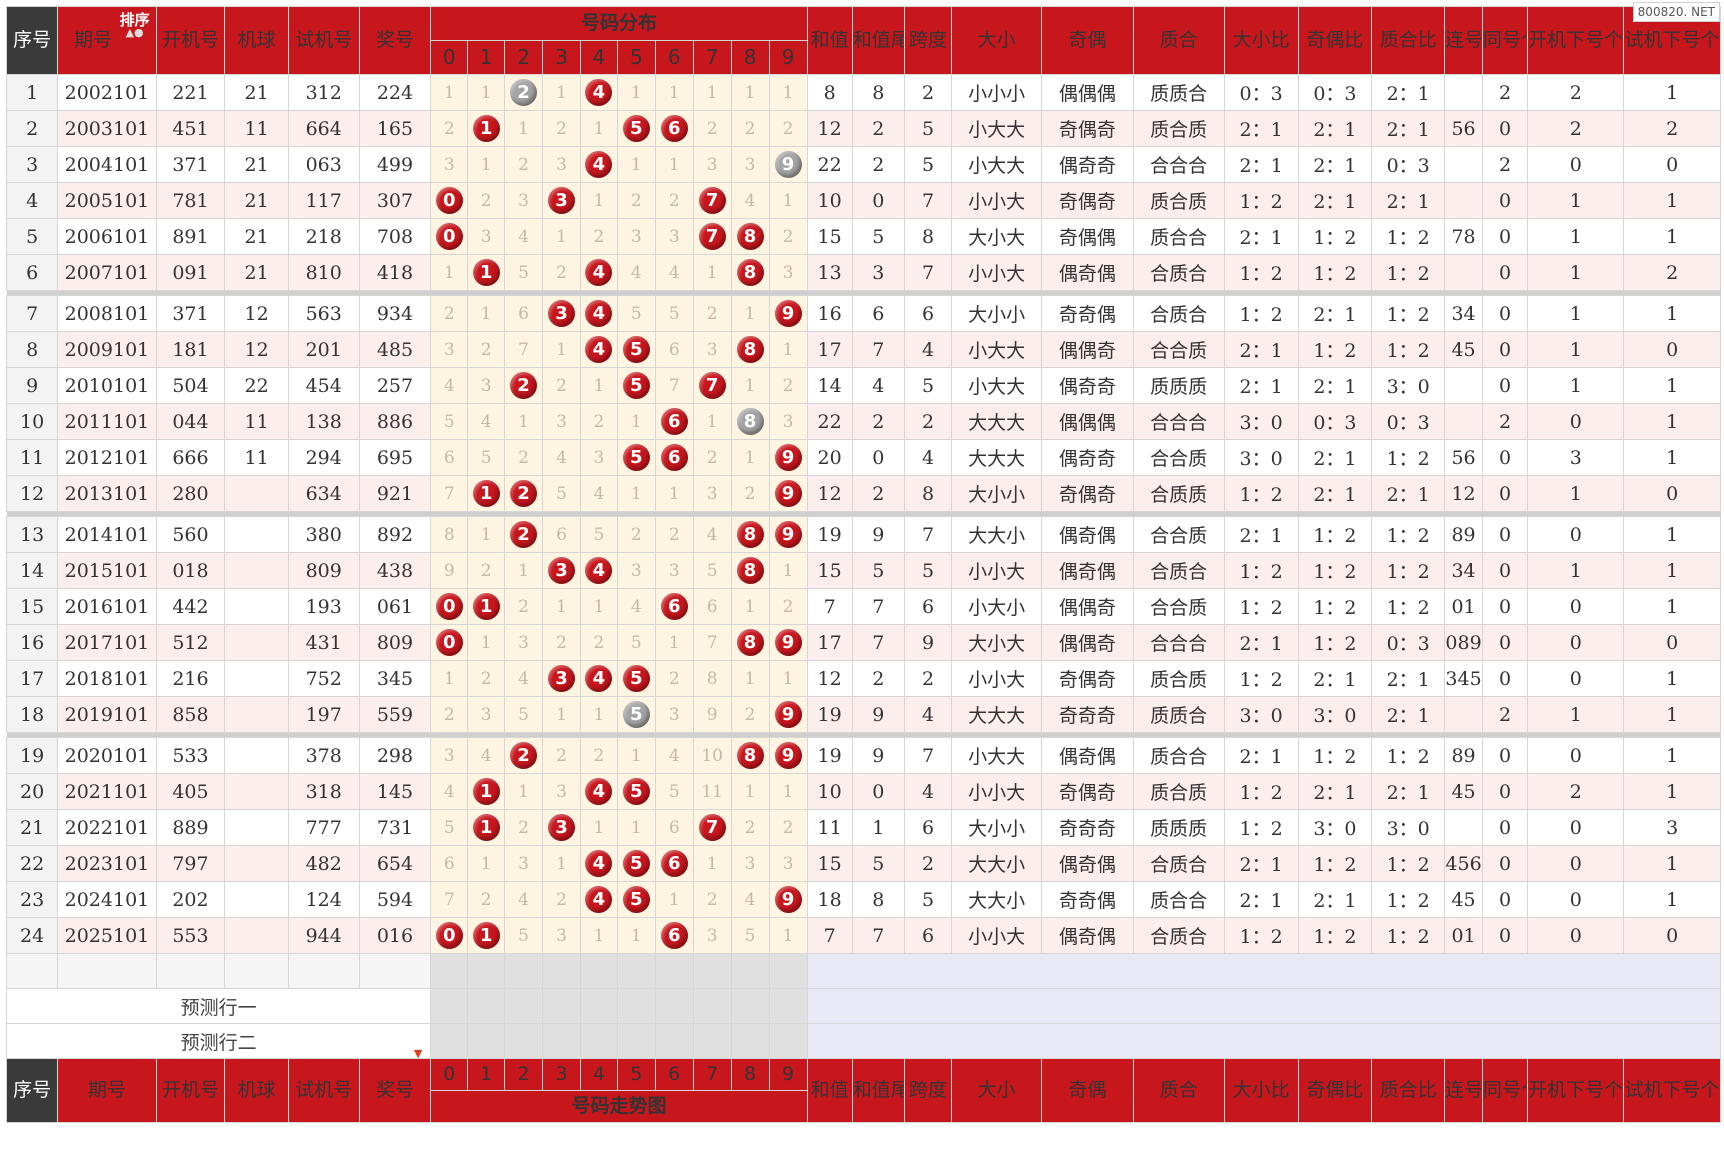  I want to click on row-trial-number: 197, so click(323, 714).